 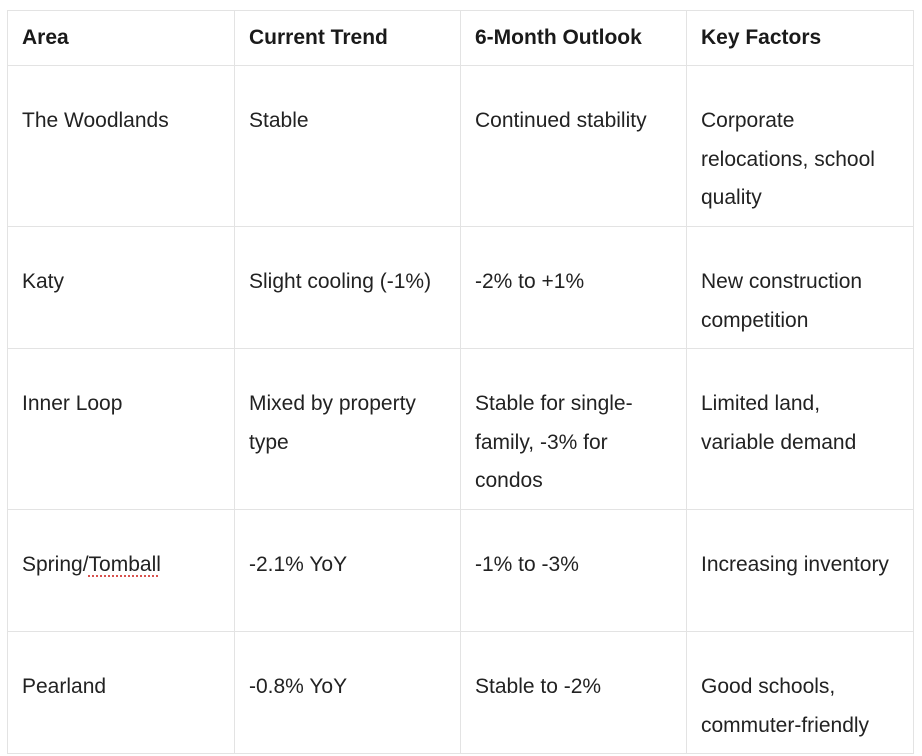 What do you see at coordinates (347, 429) in the screenshot?
I see `cell-current-trend: Mixed by property type` at bounding box center [347, 429].